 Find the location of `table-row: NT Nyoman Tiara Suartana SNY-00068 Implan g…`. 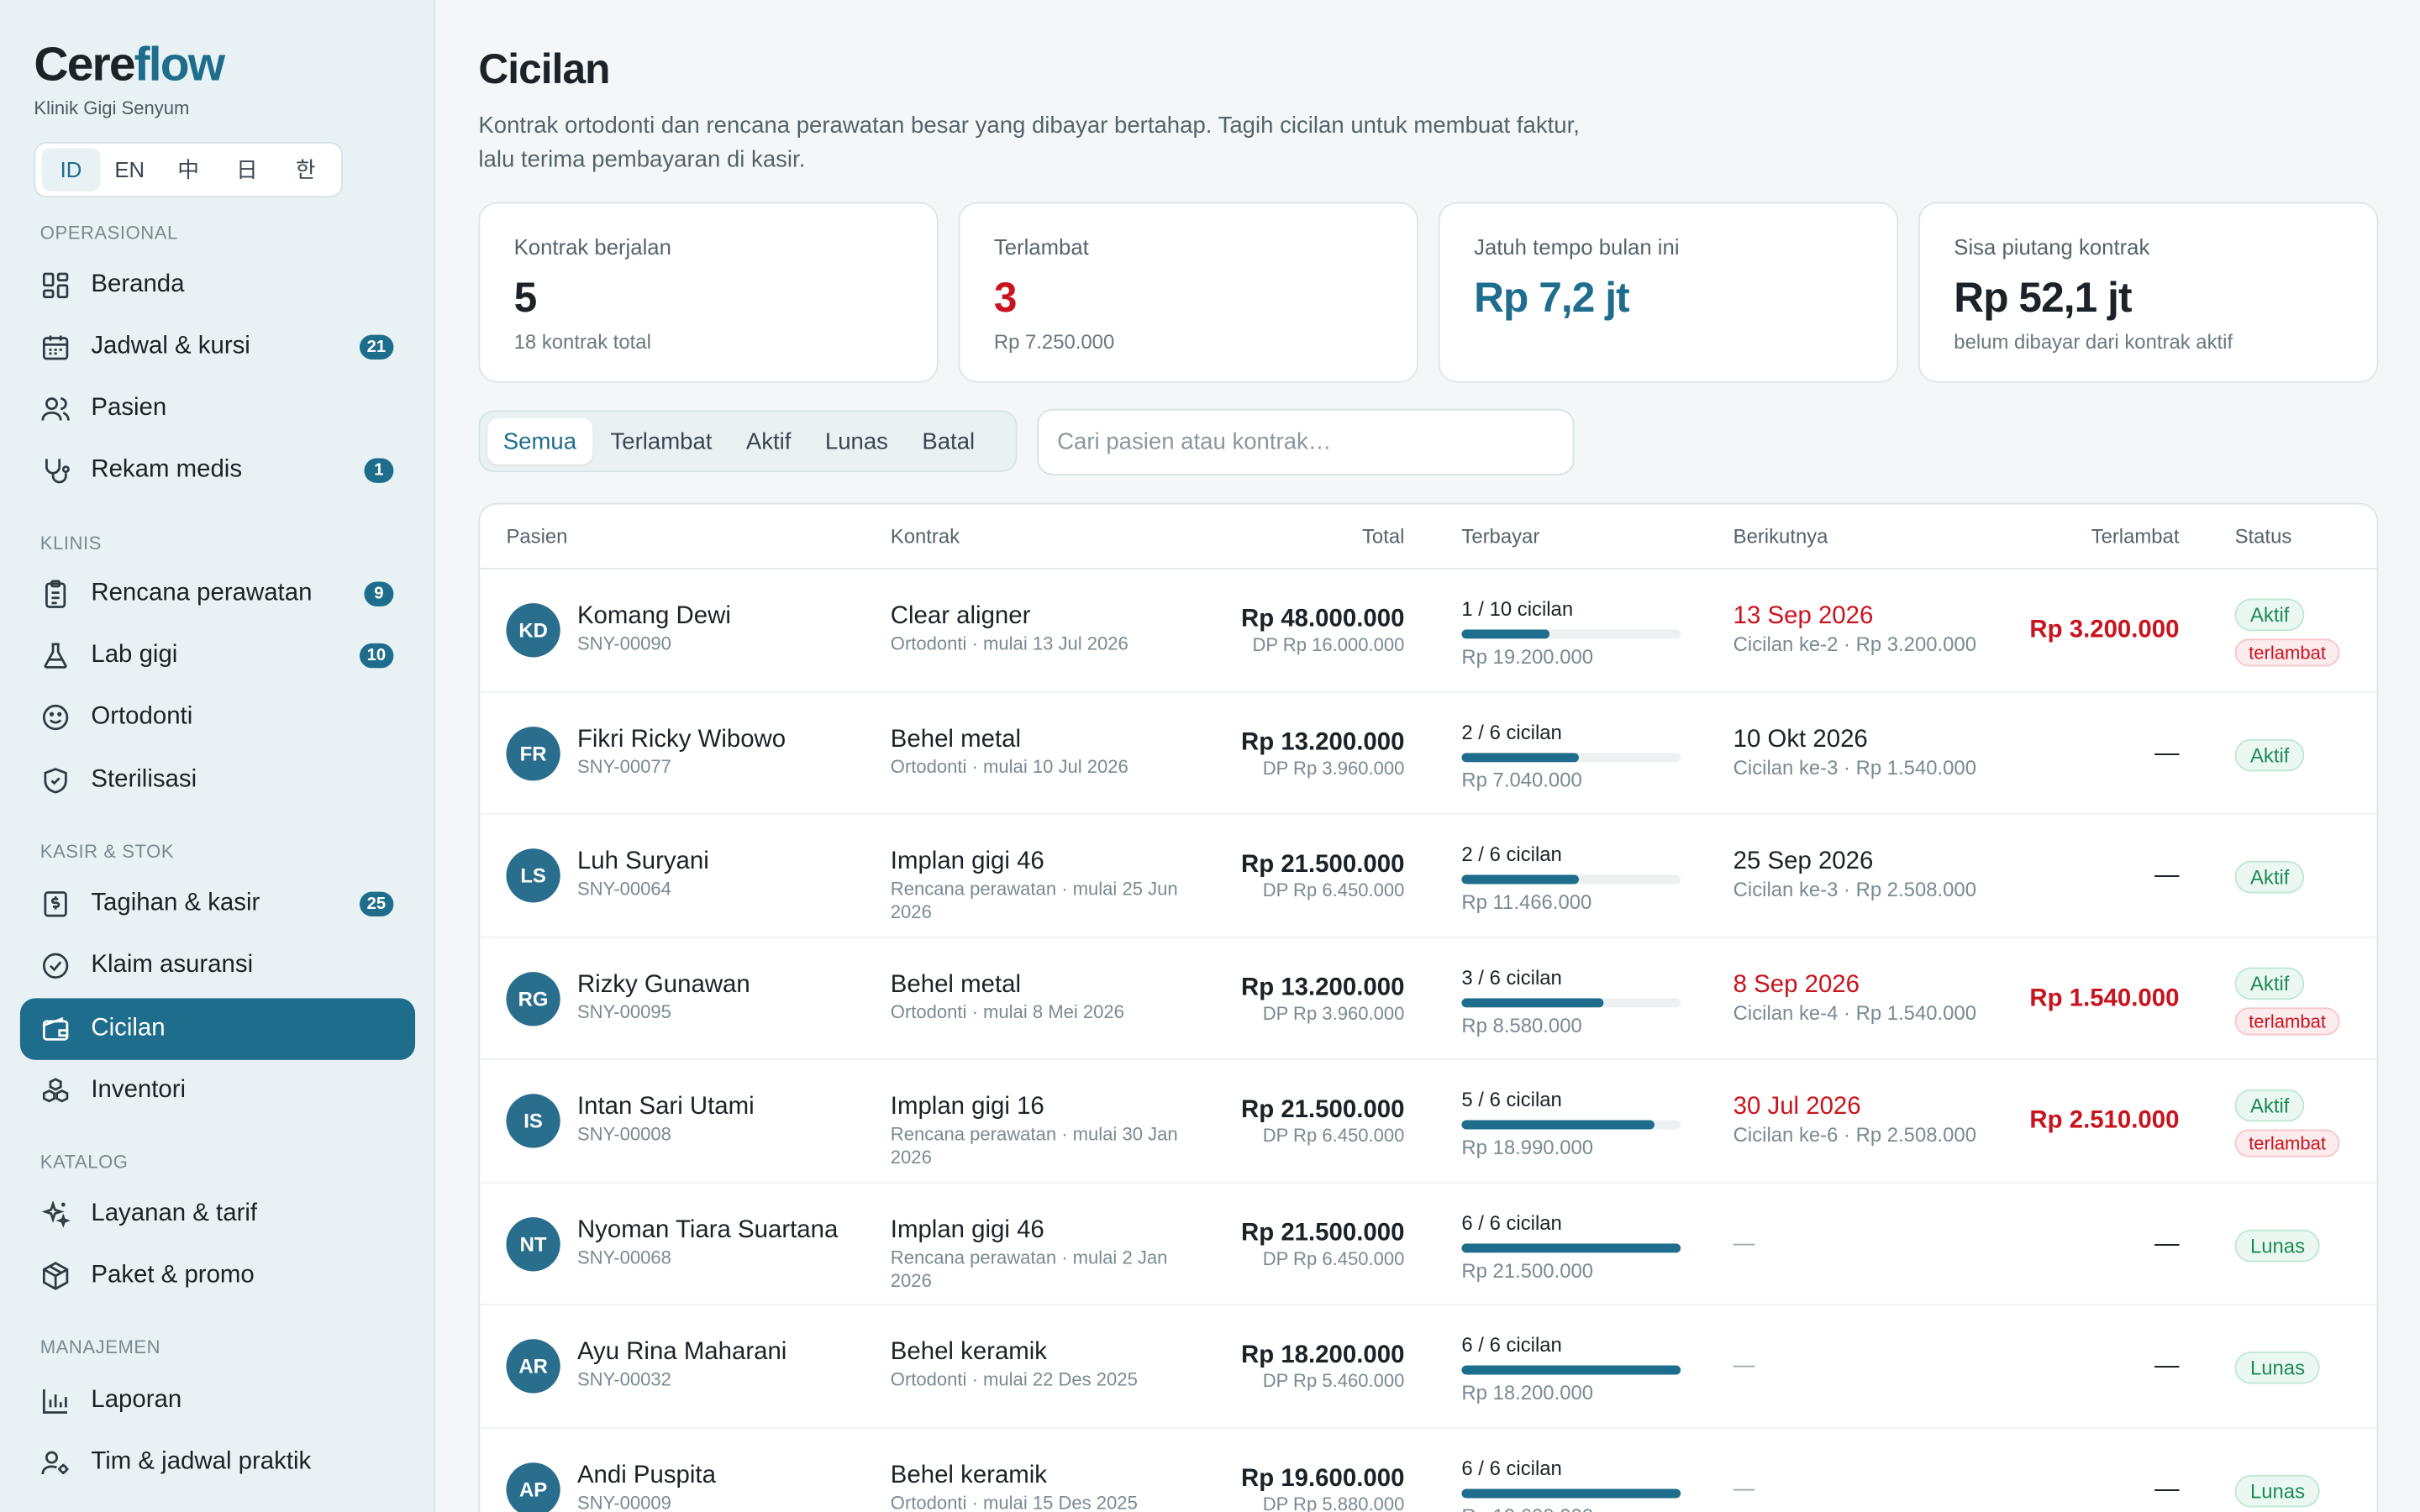

table-row: NT Nyoman Tiara Suartana SNY-00068 Implan g… is located at coordinates (1428, 1244).